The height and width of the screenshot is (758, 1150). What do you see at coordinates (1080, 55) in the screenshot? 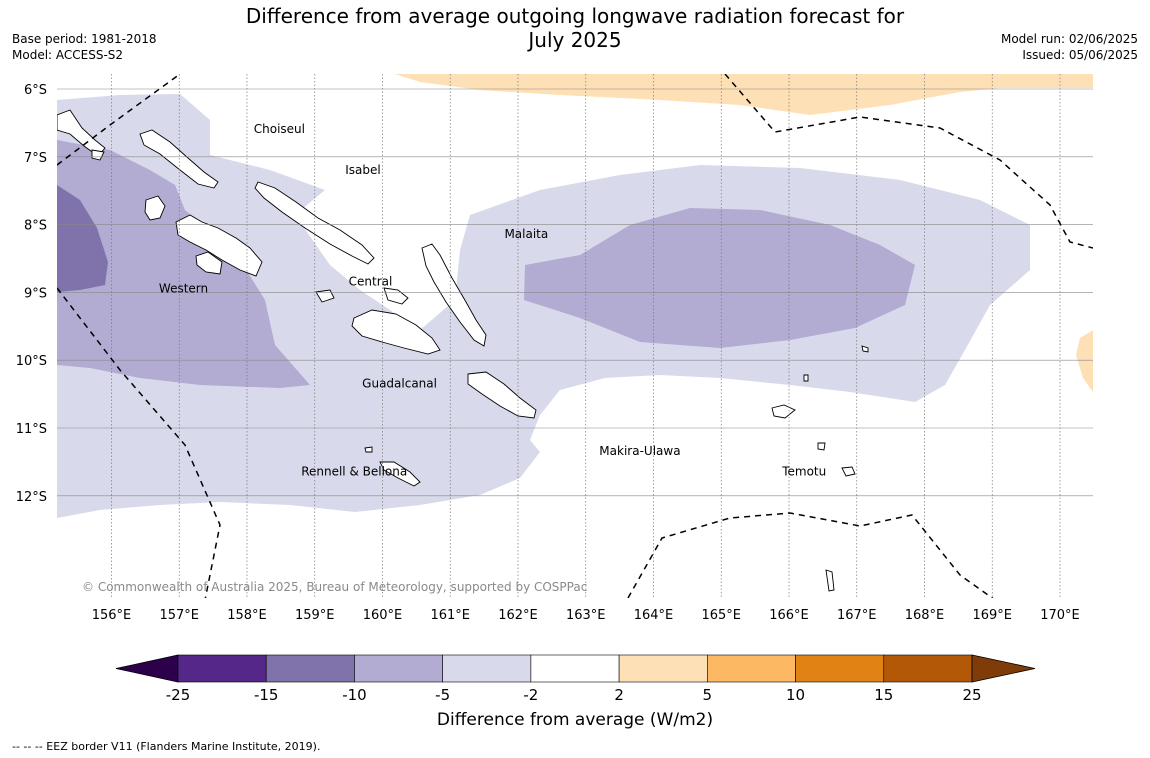
I see `issued-date: Issued: 05/06/2025` at bounding box center [1080, 55].